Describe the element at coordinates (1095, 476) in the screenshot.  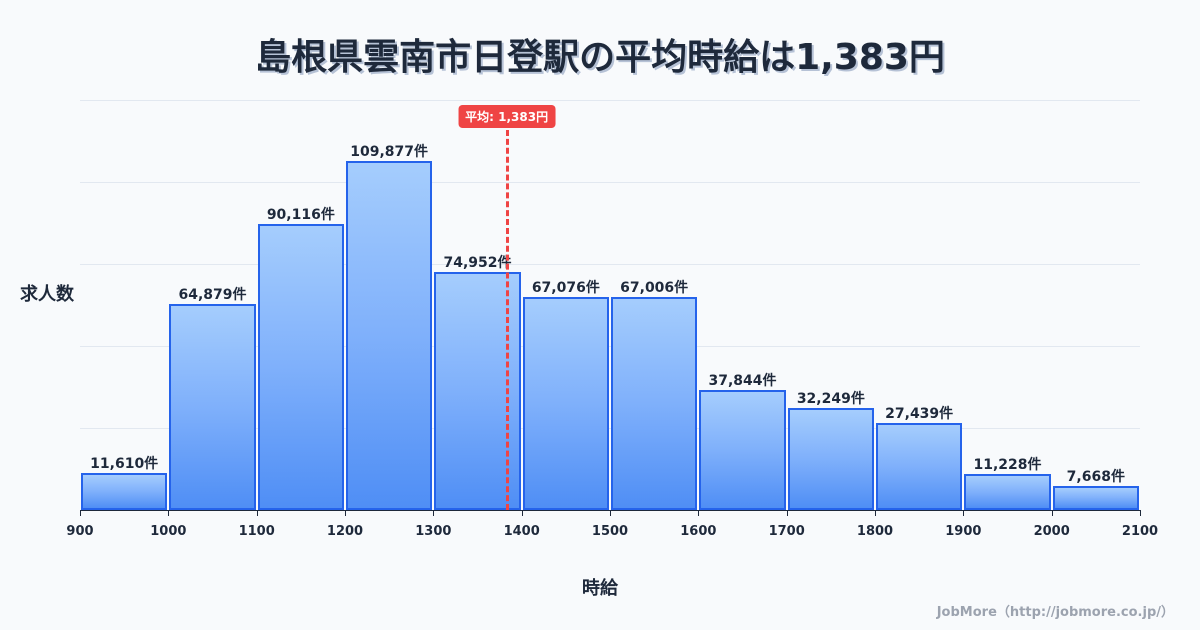
I see `bar-value-label: 7,668件` at that location.